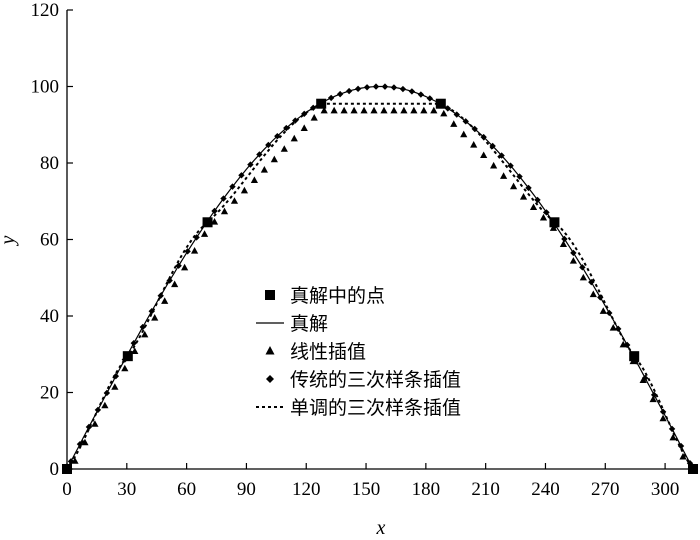 This screenshot has height=540, width=700. I want to click on legend-item: 传统的三次样条插值, so click(363, 380).